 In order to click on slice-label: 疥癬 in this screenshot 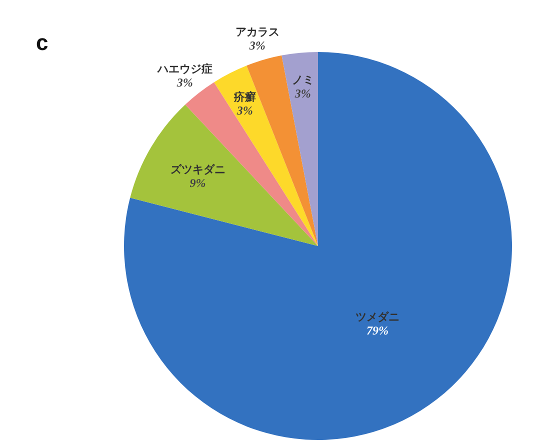, I will do `click(244, 97)`.